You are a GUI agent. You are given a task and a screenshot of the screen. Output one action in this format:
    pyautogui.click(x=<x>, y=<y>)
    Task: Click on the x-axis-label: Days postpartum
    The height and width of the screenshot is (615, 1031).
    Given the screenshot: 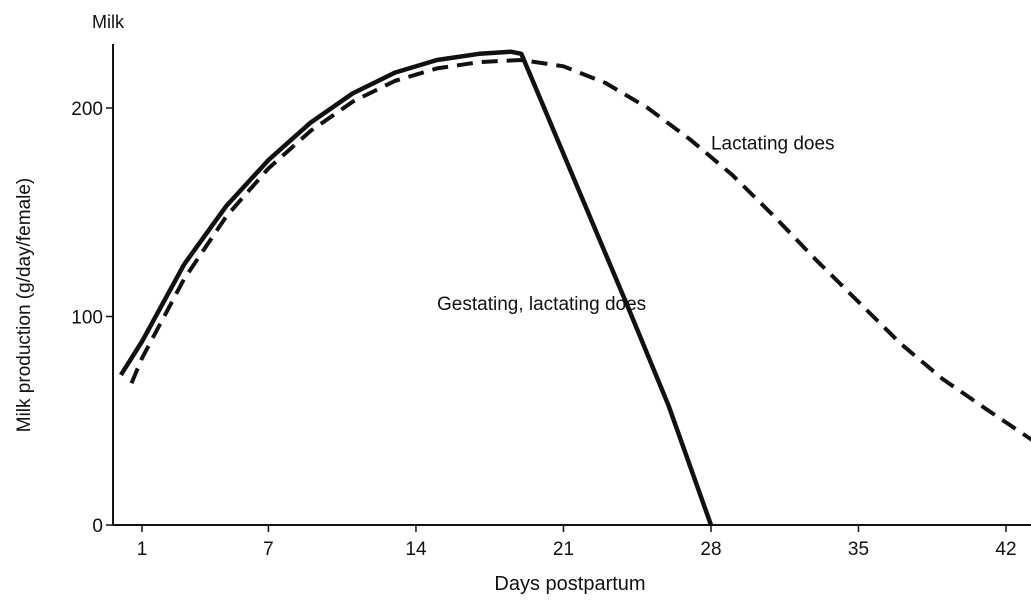 What is the action you would take?
    pyautogui.click(x=569, y=584)
    